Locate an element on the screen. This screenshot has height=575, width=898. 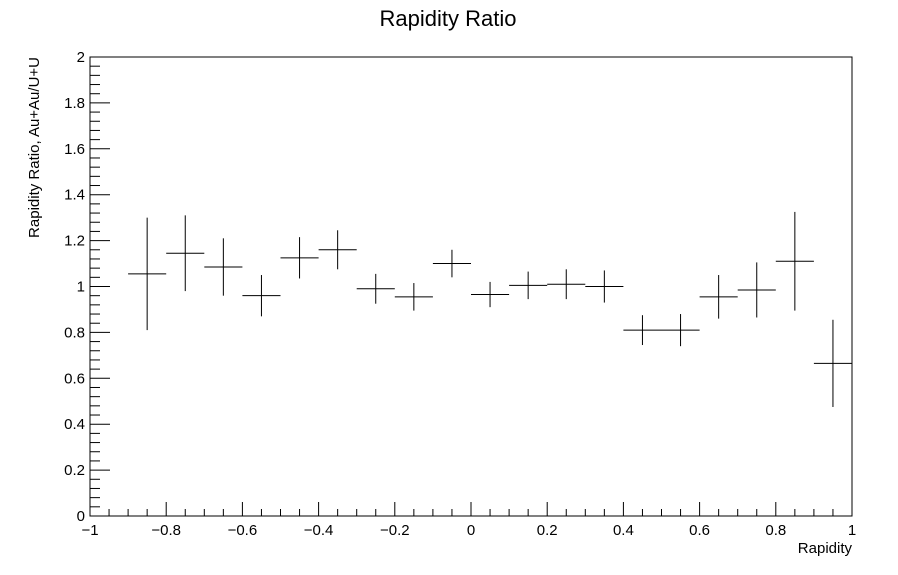
chart-title: Rapidity Ratio is located at coordinates (448, 18).